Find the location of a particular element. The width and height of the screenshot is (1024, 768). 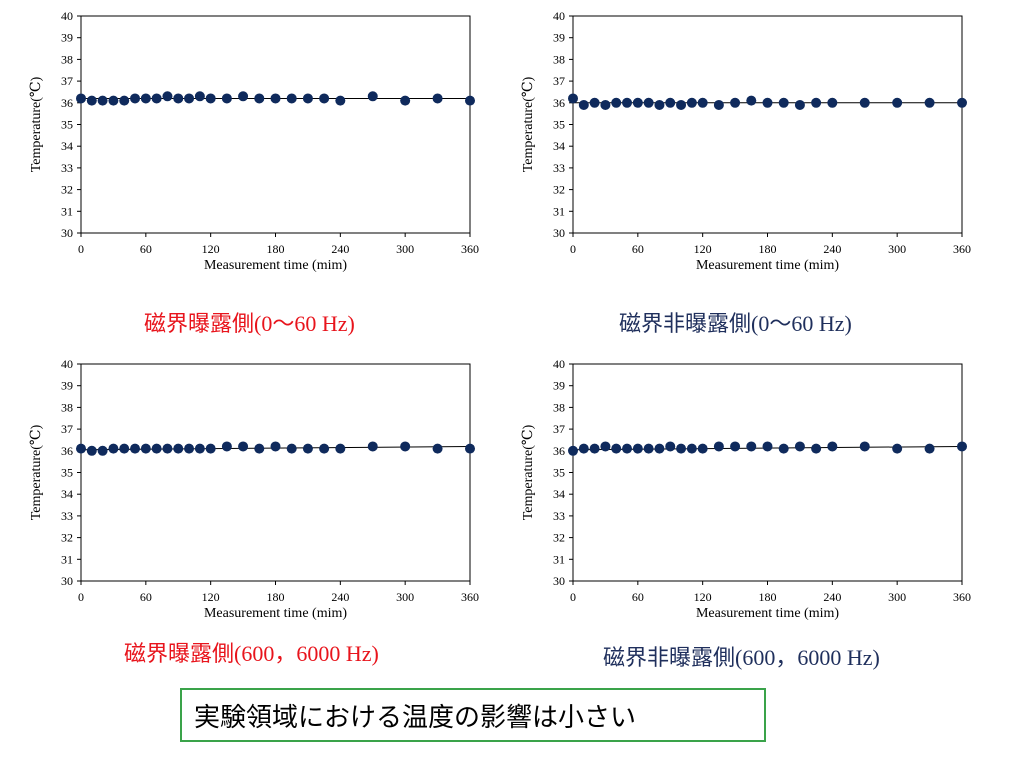

y-tick-label: 37 is located at coordinates (559, 81).